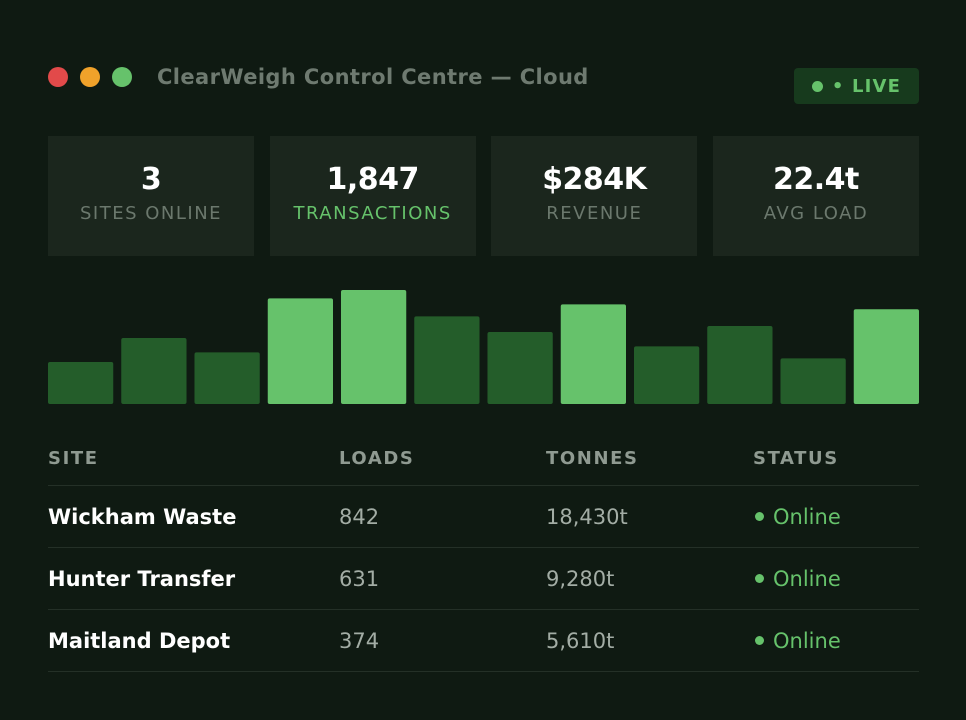 The width and height of the screenshot is (966, 720). What do you see at coordinates (142, 516) in the screenshot?
I see `site-name: Wickham Waste` at bounding box center [142, 516].